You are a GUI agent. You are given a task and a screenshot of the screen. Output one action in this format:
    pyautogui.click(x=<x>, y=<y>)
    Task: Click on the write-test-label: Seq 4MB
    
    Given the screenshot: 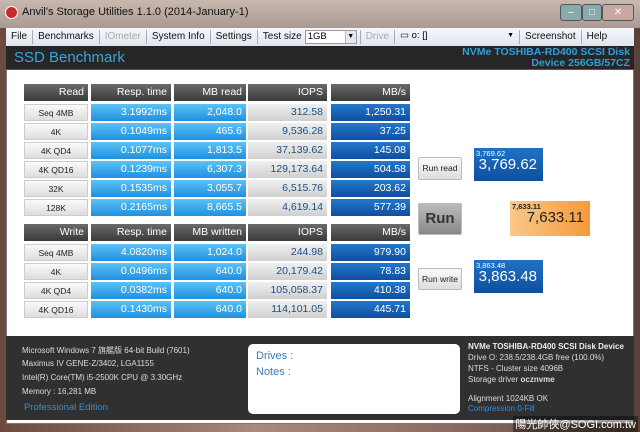 What is the action you would take?
    pyautogui.click(x=56, y=252)
    